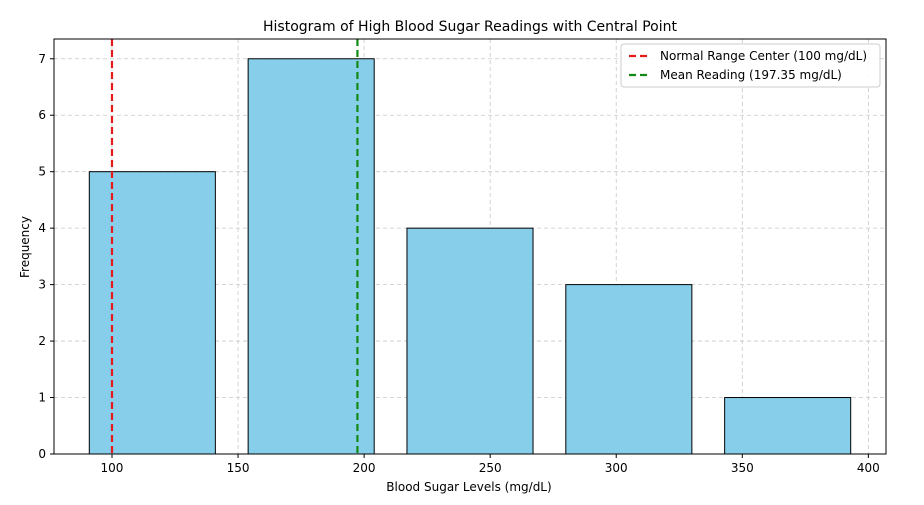 The width and height of the screenshot is (924, 505). I want to click on x-tick-label: 250, so click(490, 468).